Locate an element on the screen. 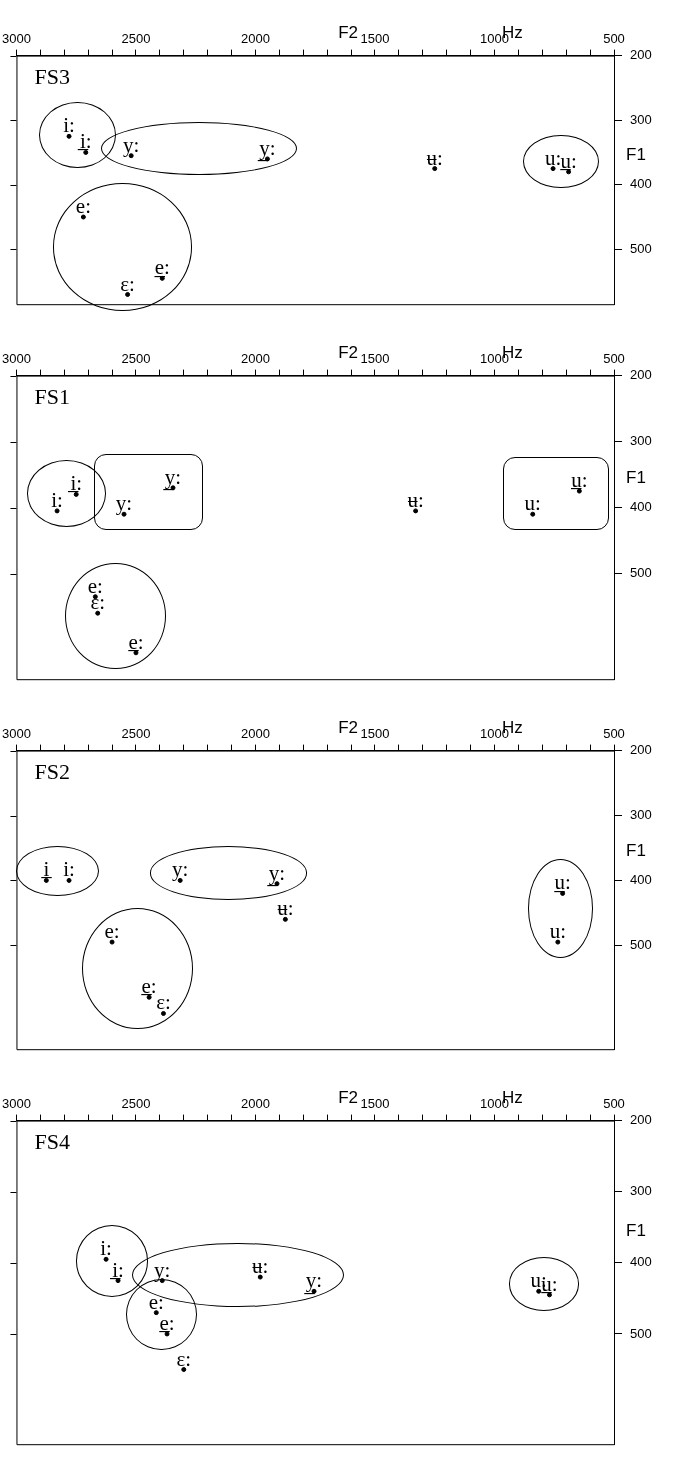 This screenshot has height=1460, width=686. chart-title: FS4 is located at coordinates (52, 1142).